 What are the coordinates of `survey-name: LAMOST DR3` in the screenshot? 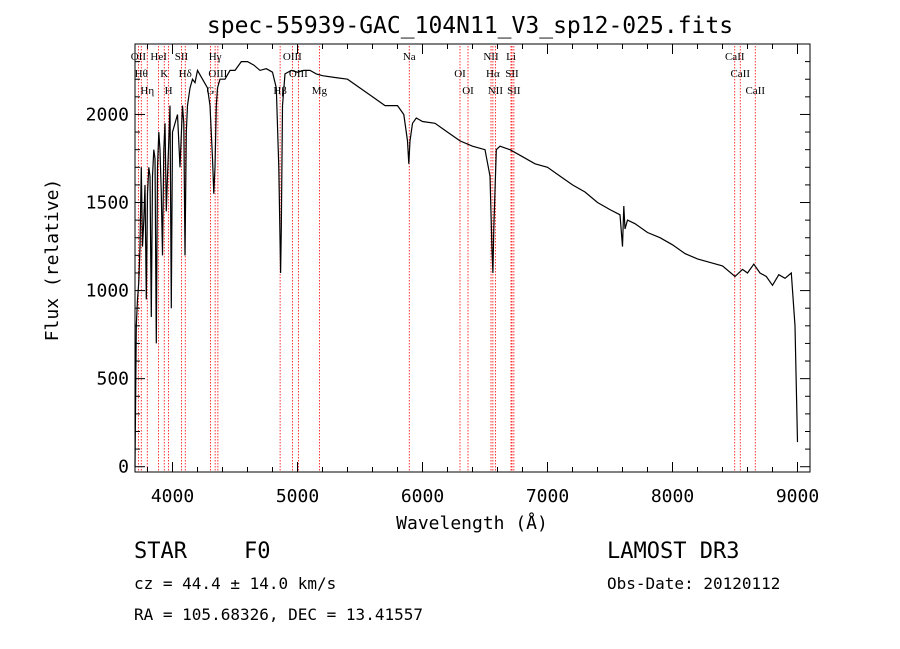 It's located at (673, 551).